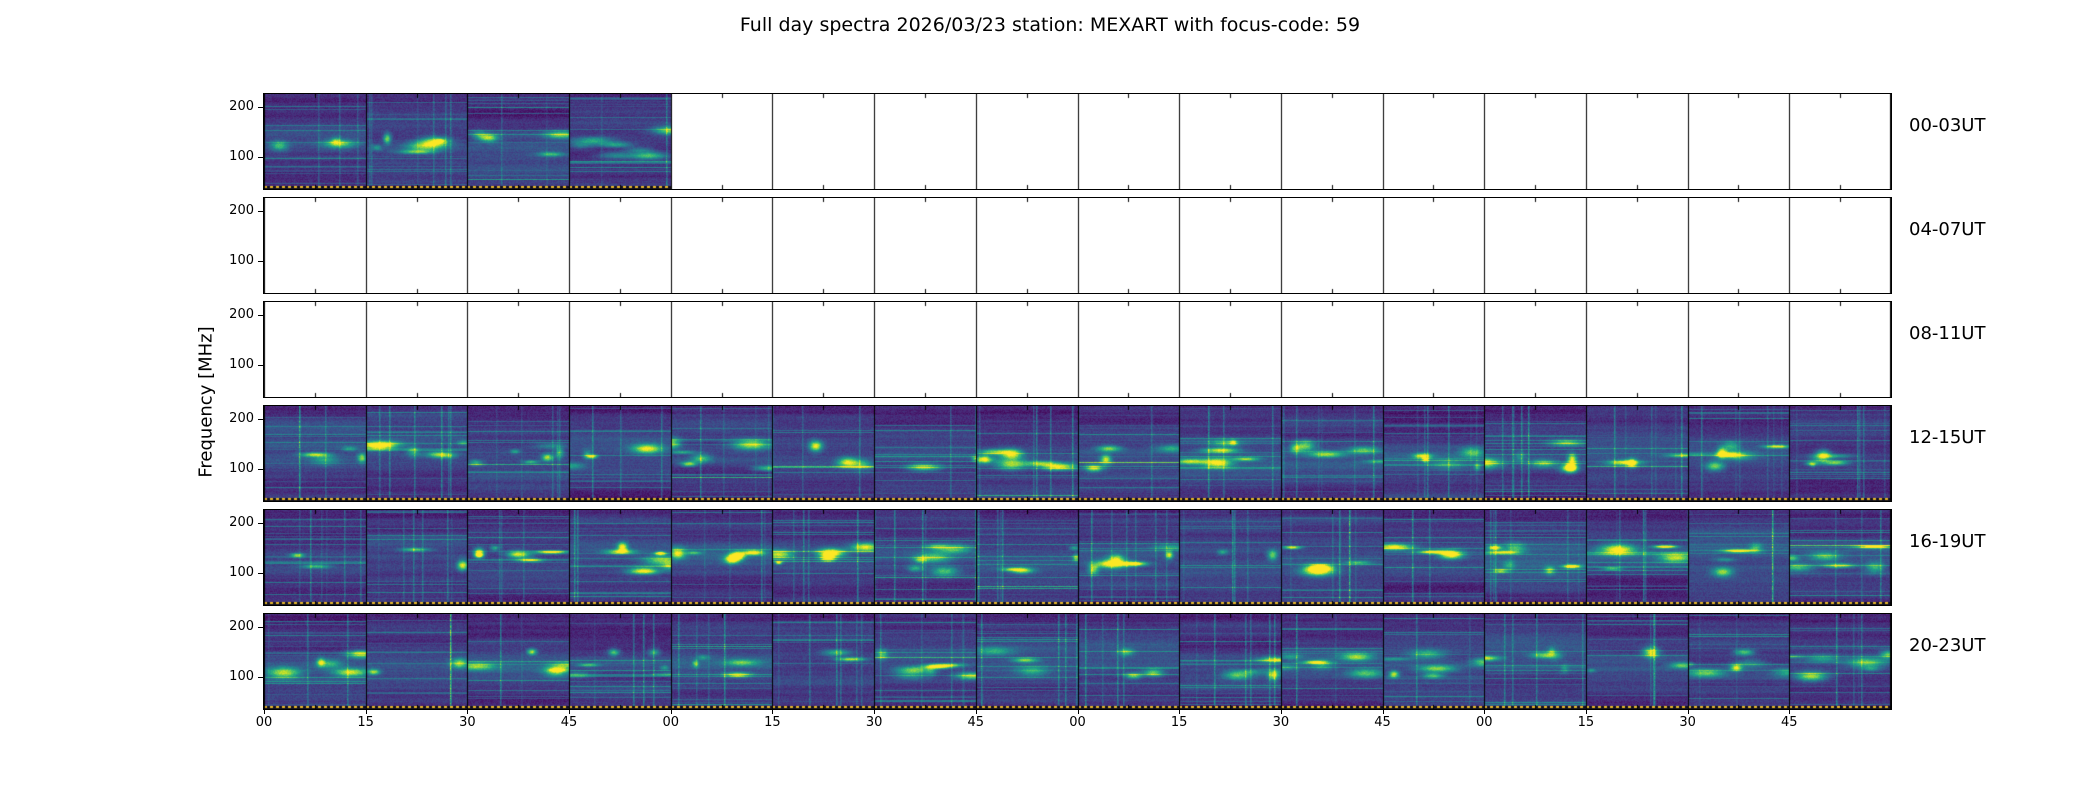 The height and width of the screenshot is (800, 2100). I want to click on spectrogram-row-00-03UT, so click(1077, 141).